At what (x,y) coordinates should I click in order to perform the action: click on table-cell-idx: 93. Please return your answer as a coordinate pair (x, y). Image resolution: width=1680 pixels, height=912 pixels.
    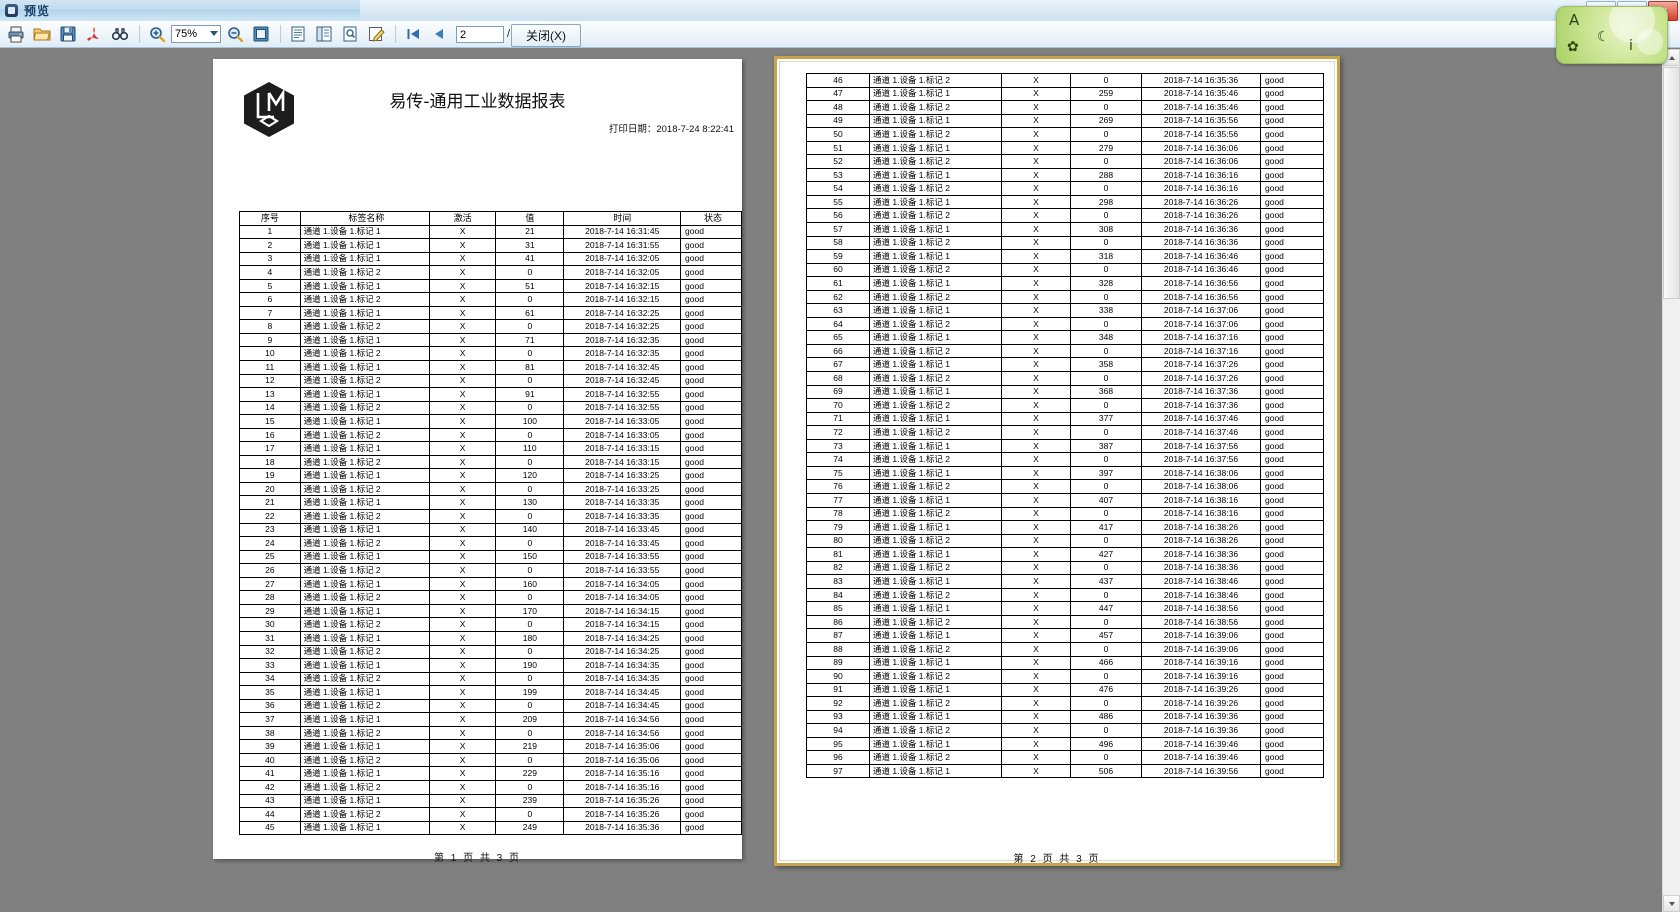
    Looking at the image, I should click on (838, 717).